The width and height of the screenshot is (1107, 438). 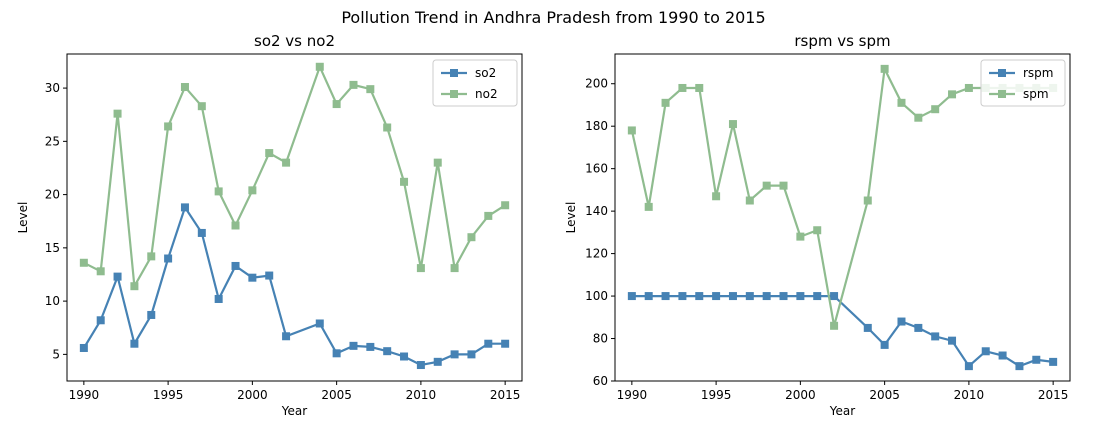 What do you see at coordinates (52, 195) in the screenshot?
I see `y-tick-label: 20` at bounding box center [52, 195].